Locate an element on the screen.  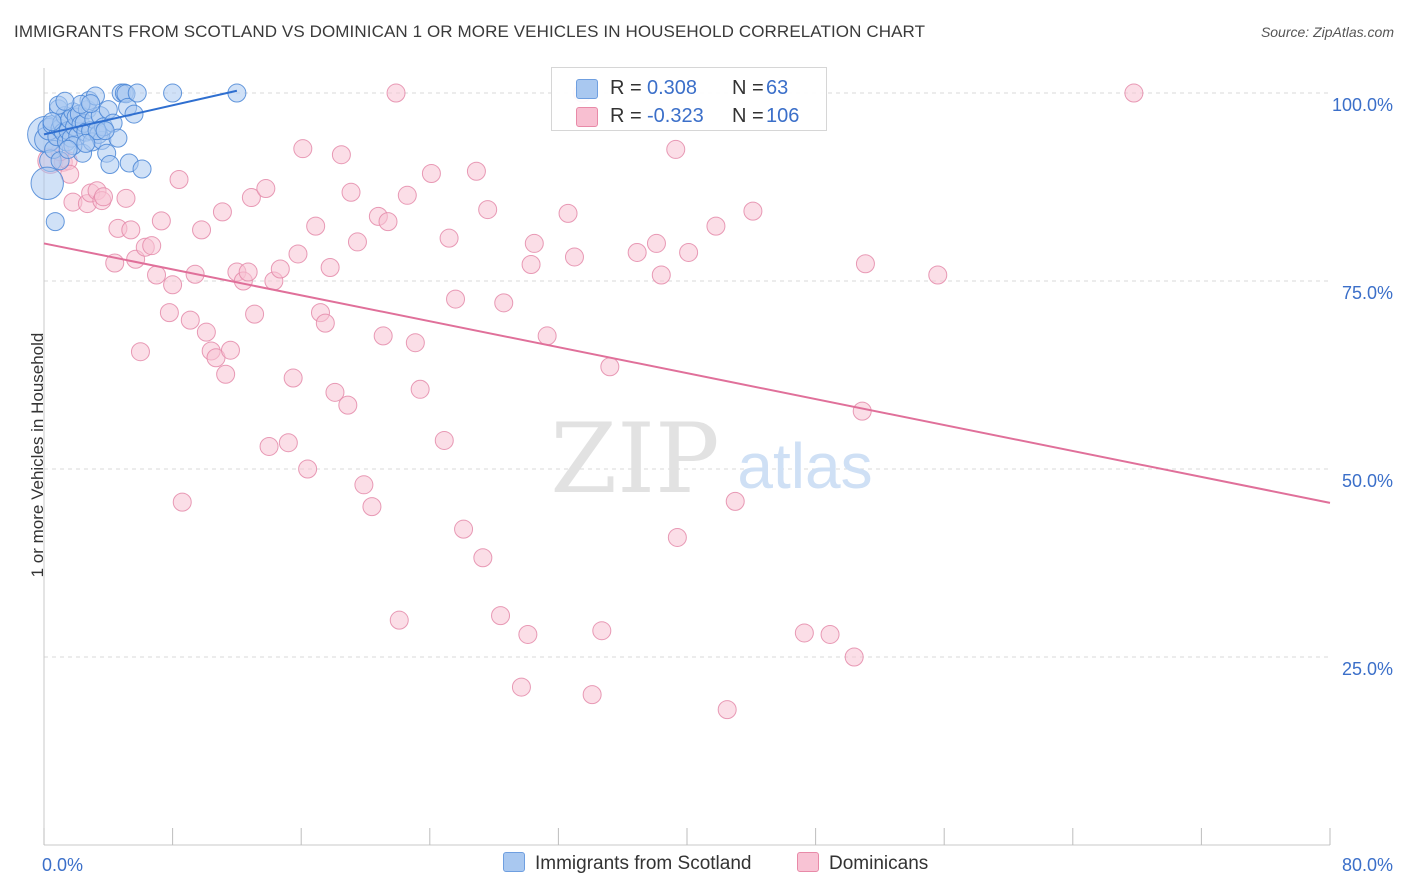
scotland-r-value: 0.308 is located at coordinates (672, 88).